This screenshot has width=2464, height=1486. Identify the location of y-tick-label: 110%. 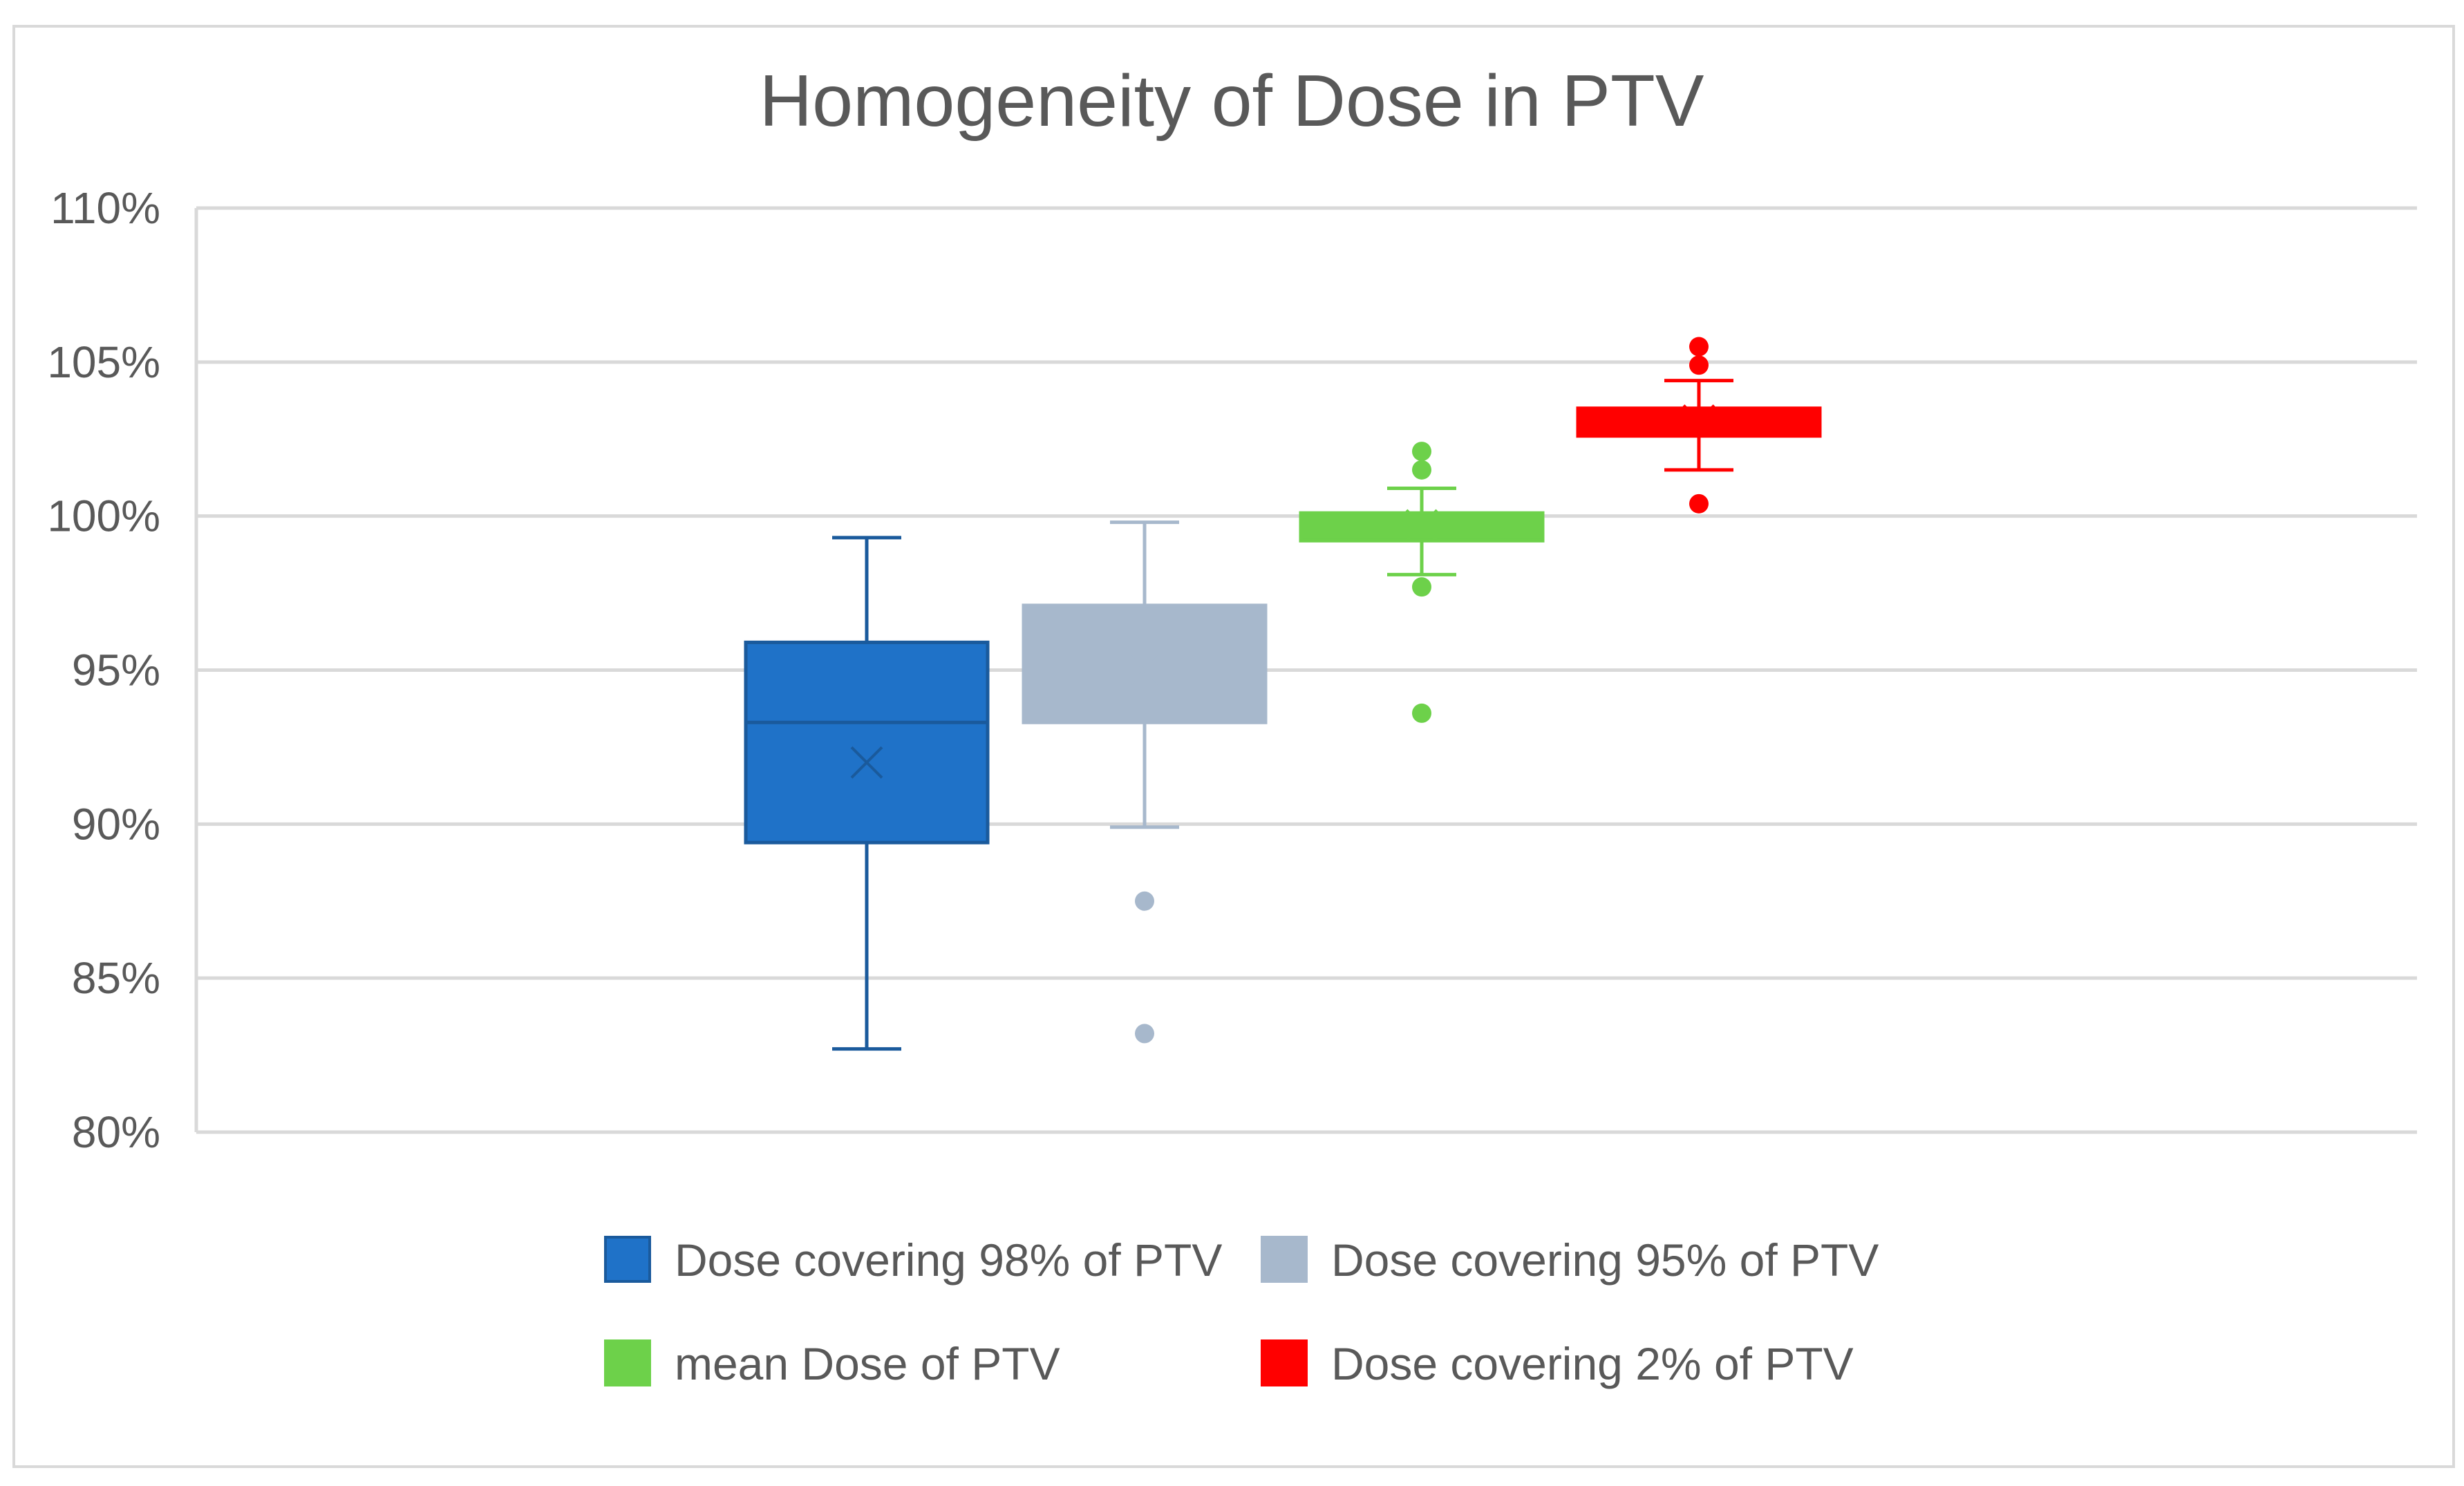
(105, 208).